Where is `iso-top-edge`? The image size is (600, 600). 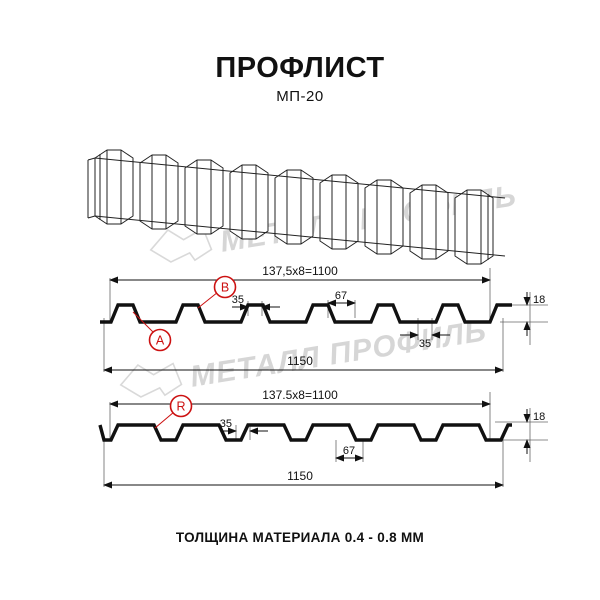
iso-top-edge is located at coordinates (300, 178).